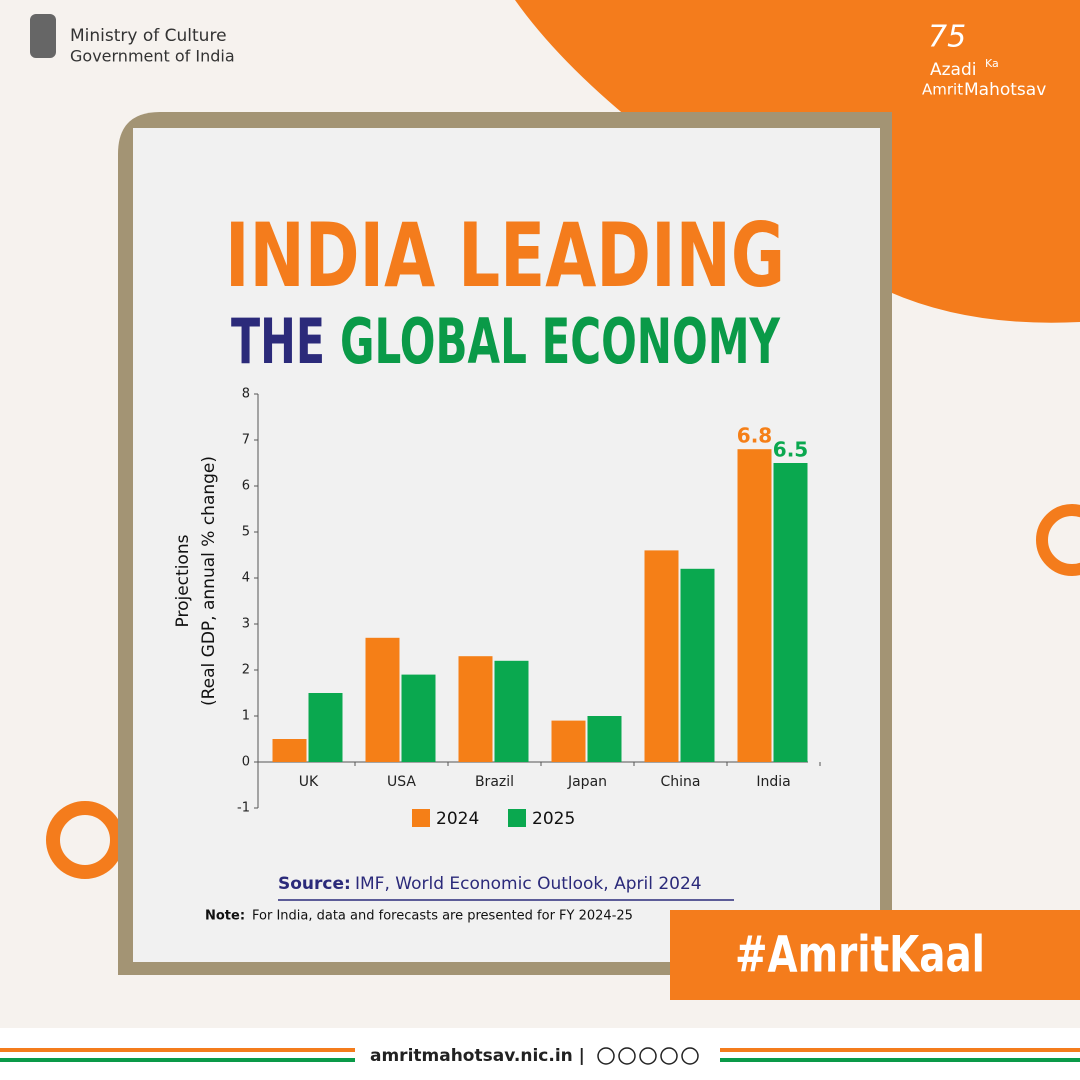  Describe the element at coordinates (246, 440) in the screenshot. I see `y-tick-label: 7` at that location.